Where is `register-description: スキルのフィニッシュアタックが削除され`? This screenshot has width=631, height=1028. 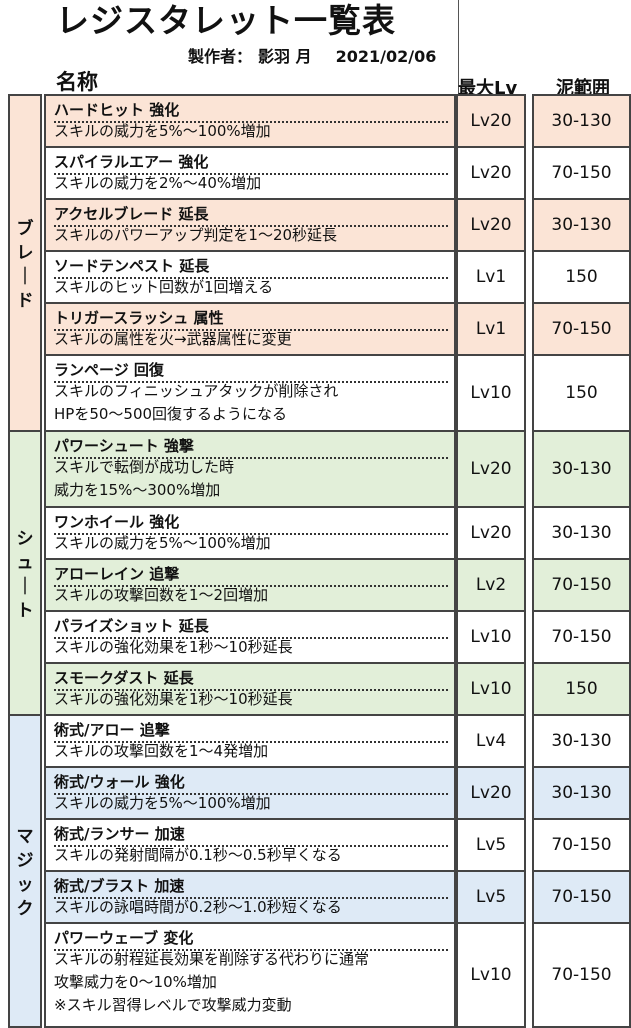
register-description: スキルのフィニッシュアタックが削除され is located at coordinates (196, 391).